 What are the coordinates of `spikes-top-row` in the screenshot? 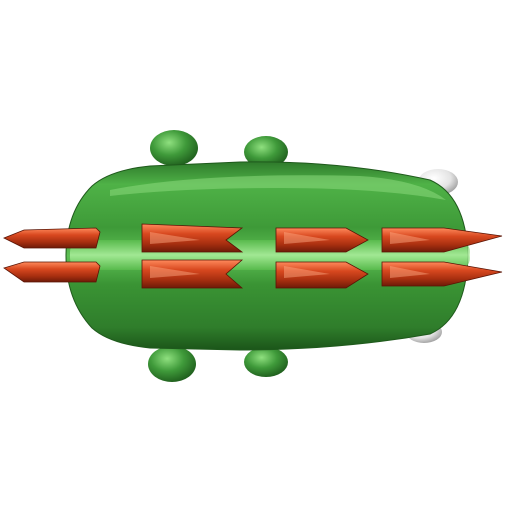 It's located at (253, 238).